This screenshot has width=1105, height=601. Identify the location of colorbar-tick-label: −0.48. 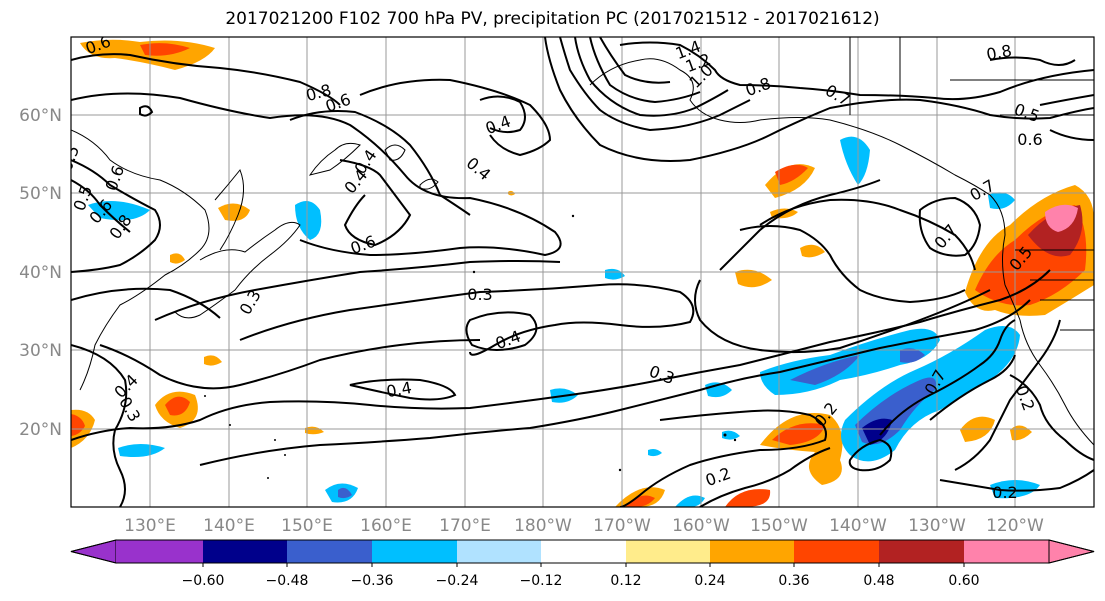
(287, 581).